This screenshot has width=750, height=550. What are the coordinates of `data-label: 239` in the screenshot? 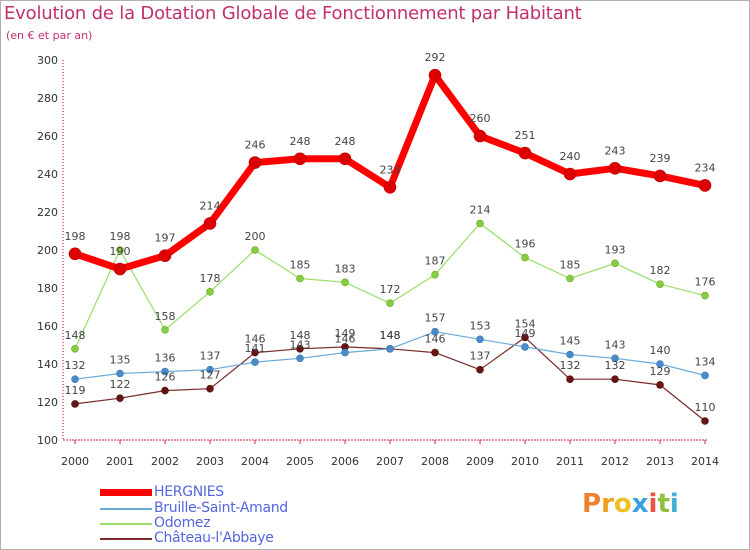 It's located at (660, 158).